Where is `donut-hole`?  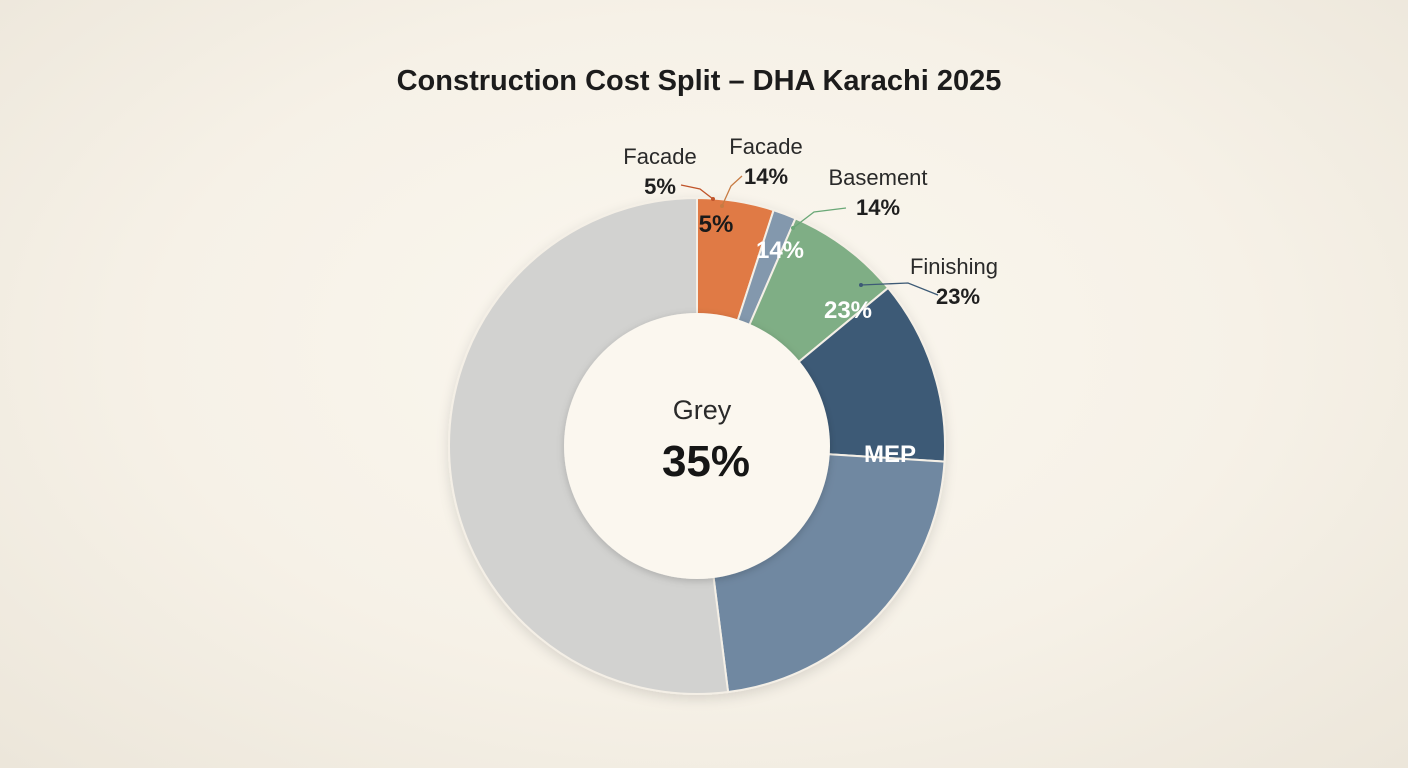 donut-hole is located at coordinates (697, 446).